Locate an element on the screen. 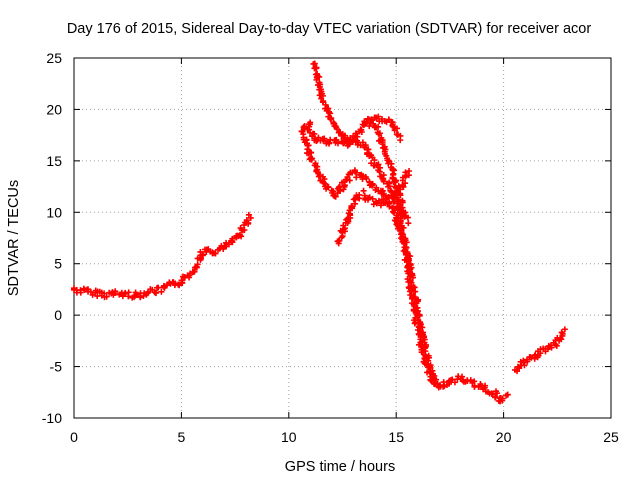 The width and height of the screenshot is (640, 480). x-tick-label: 20 is located at coordinates (504, 437).